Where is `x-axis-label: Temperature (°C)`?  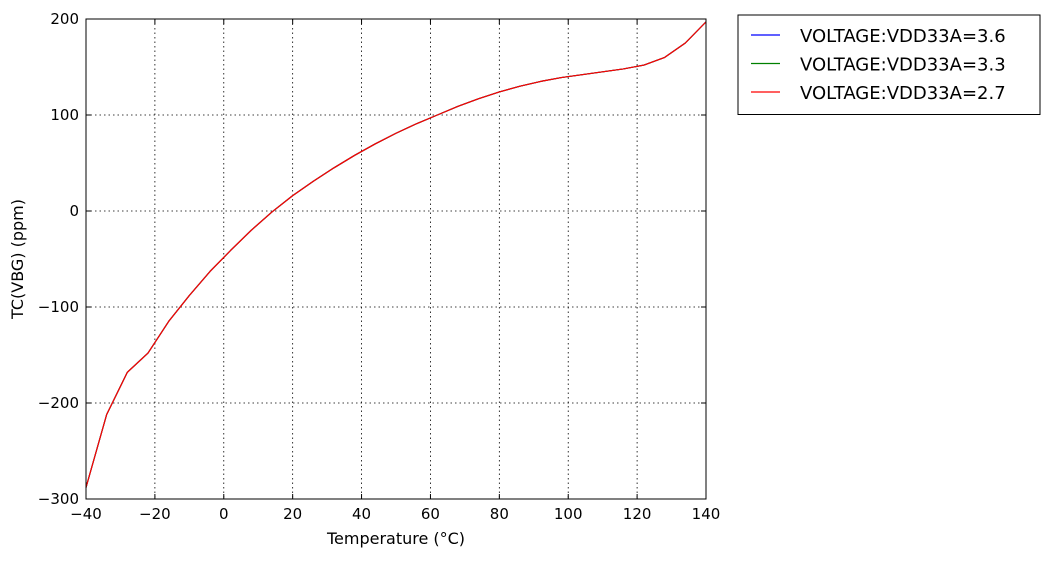 x-axis-label: Temperature (°C) is located at coordinates (395, 538).